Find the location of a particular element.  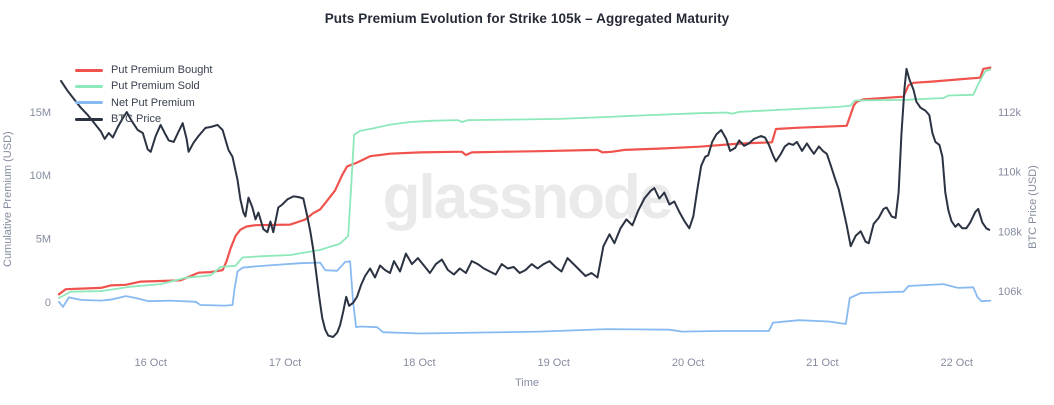

x-tick: 19 Oct is located at coordinates (554, 363).